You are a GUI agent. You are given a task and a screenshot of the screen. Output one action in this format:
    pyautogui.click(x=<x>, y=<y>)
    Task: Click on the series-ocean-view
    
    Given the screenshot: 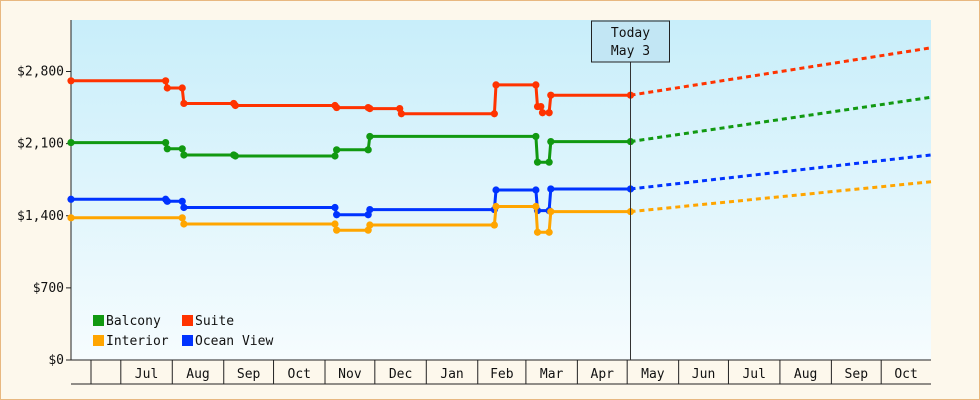 What is the action you would take?
    pyautogui.click(x=499, y=186)
    